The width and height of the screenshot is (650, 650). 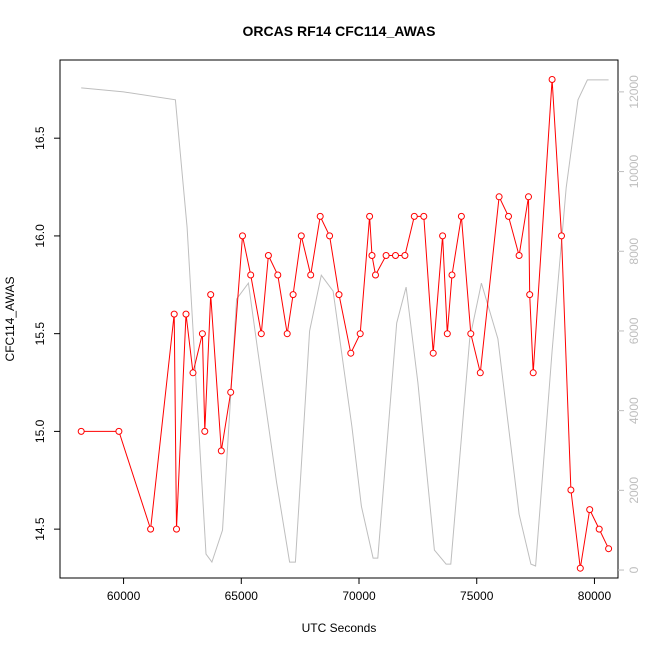 What do you see at coordinates (339, 31) in the screenshot?
I see `chart-title: ORCAS RF14 CFC114_AWAS` at bounding box center [339, 31].